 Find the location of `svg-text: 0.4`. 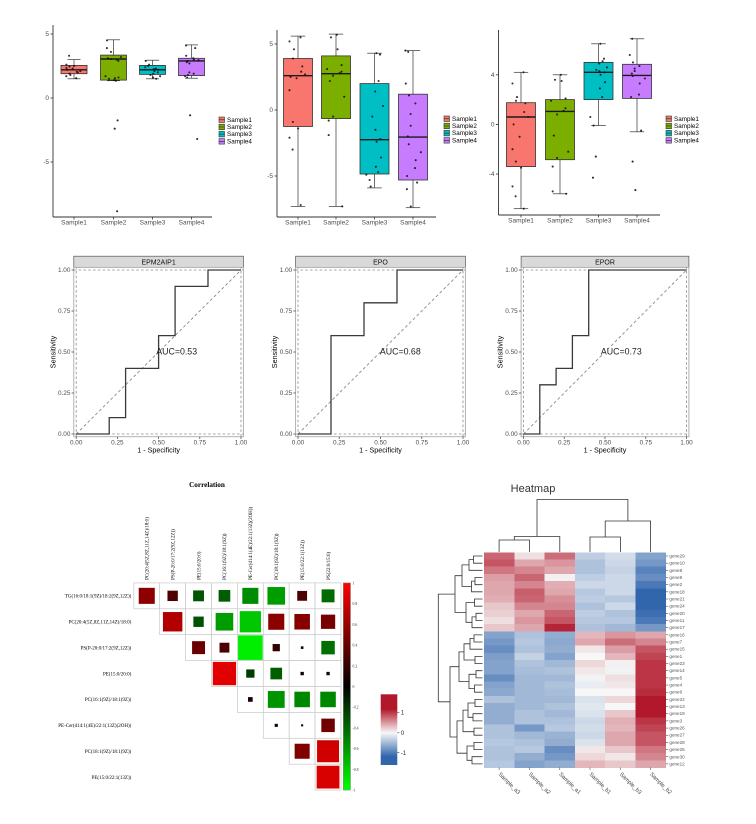

svg-text: 0.4 is located at coordinates (355, 646).